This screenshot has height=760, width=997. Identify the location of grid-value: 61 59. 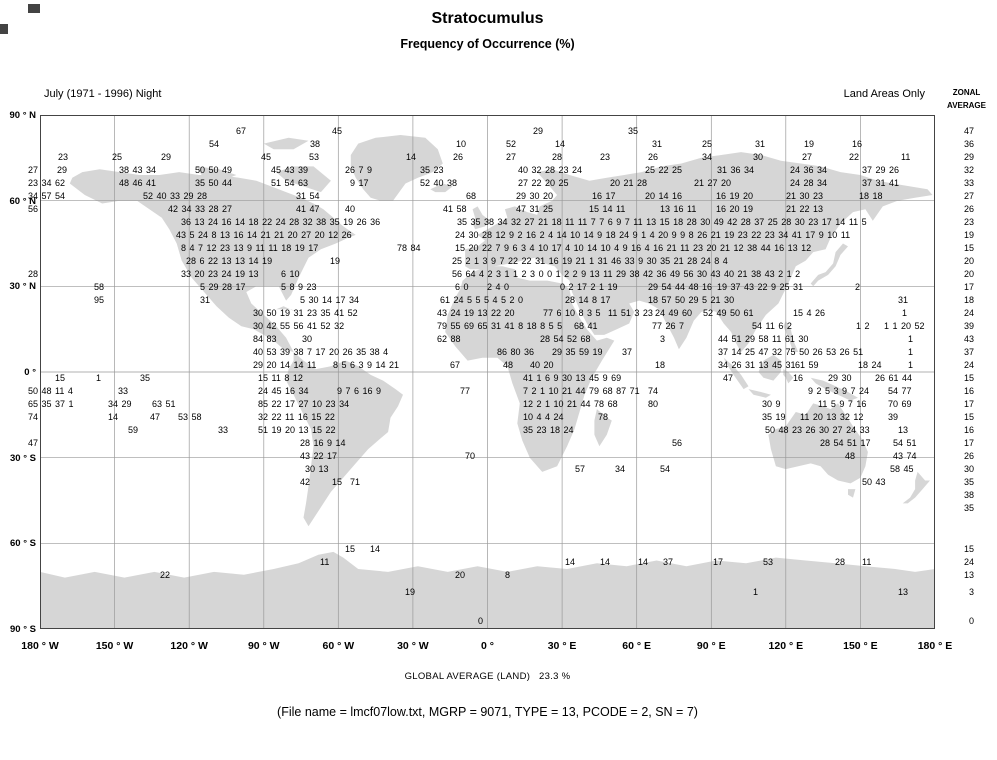
(807, 365).